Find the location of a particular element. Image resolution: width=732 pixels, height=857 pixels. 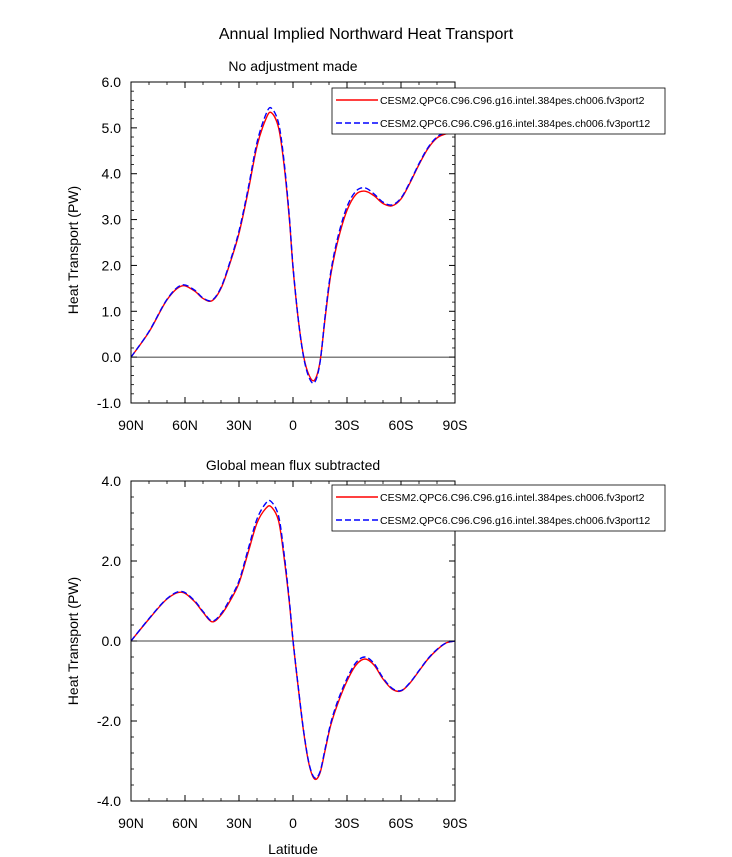

top-chart-x-tick-label: 60N is located at coordinates (185, 425).